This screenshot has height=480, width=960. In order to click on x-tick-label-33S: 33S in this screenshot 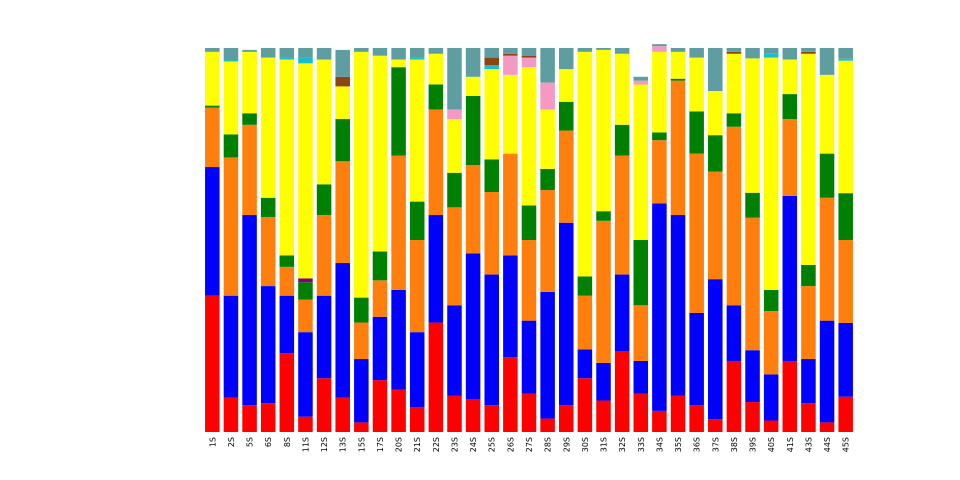, I will do `click(641, 444)`.